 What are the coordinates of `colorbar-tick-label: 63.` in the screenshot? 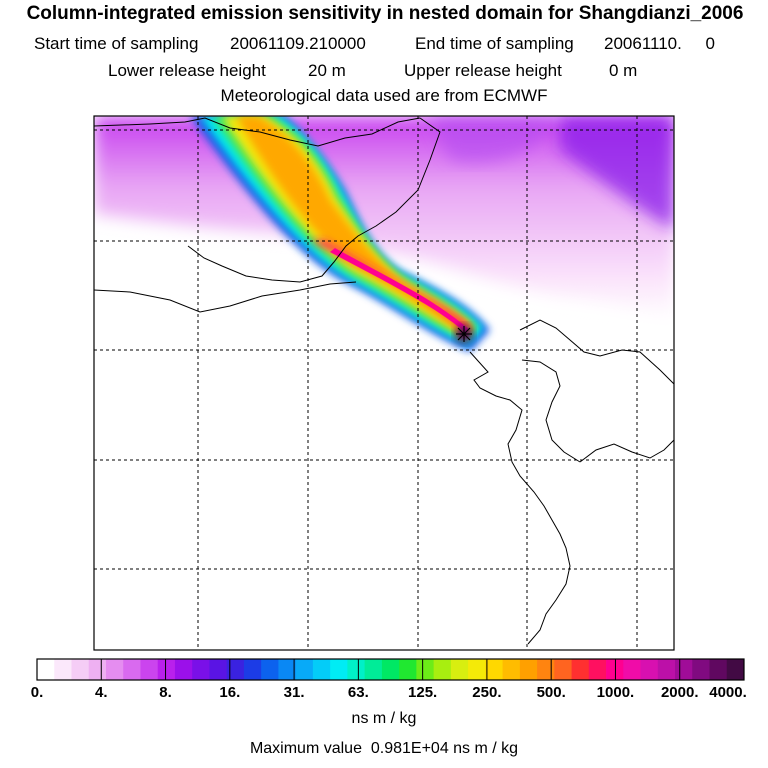 It's located at (358, 692).